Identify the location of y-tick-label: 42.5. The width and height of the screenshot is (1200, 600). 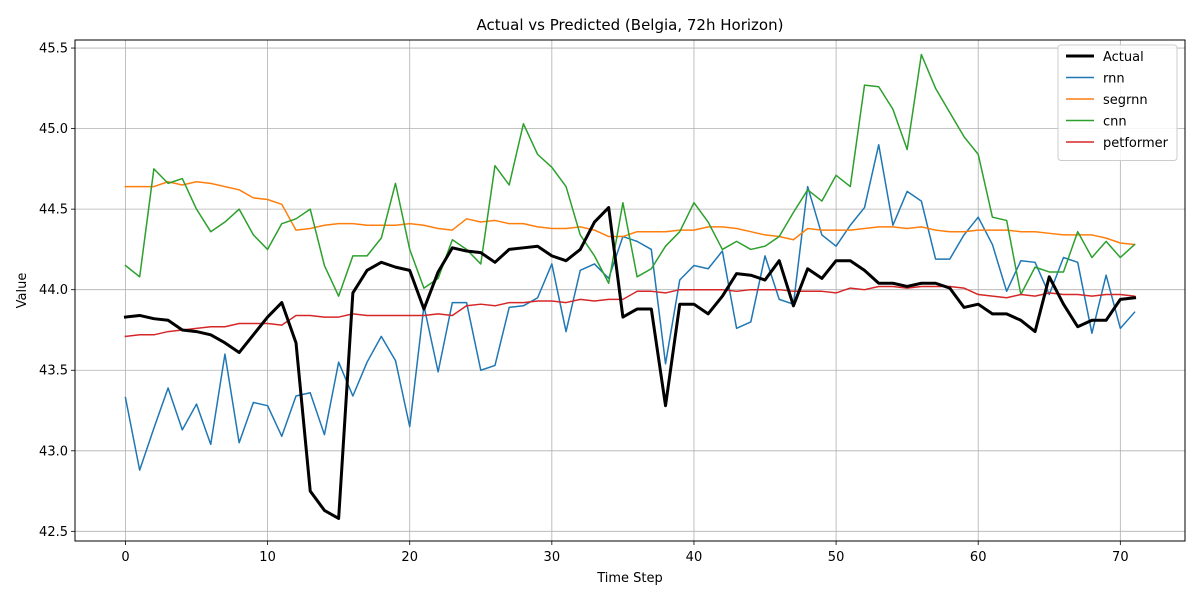
(53, 532).